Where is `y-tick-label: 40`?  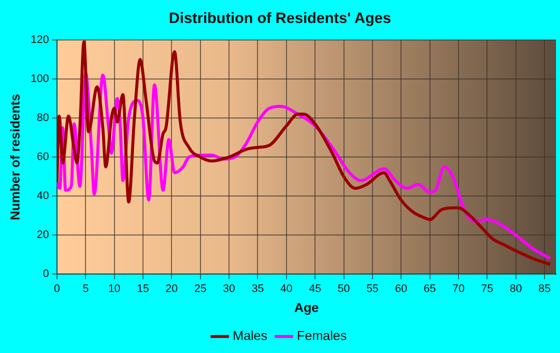
y-tick-label: 40 is located at coordinates (42, 196).